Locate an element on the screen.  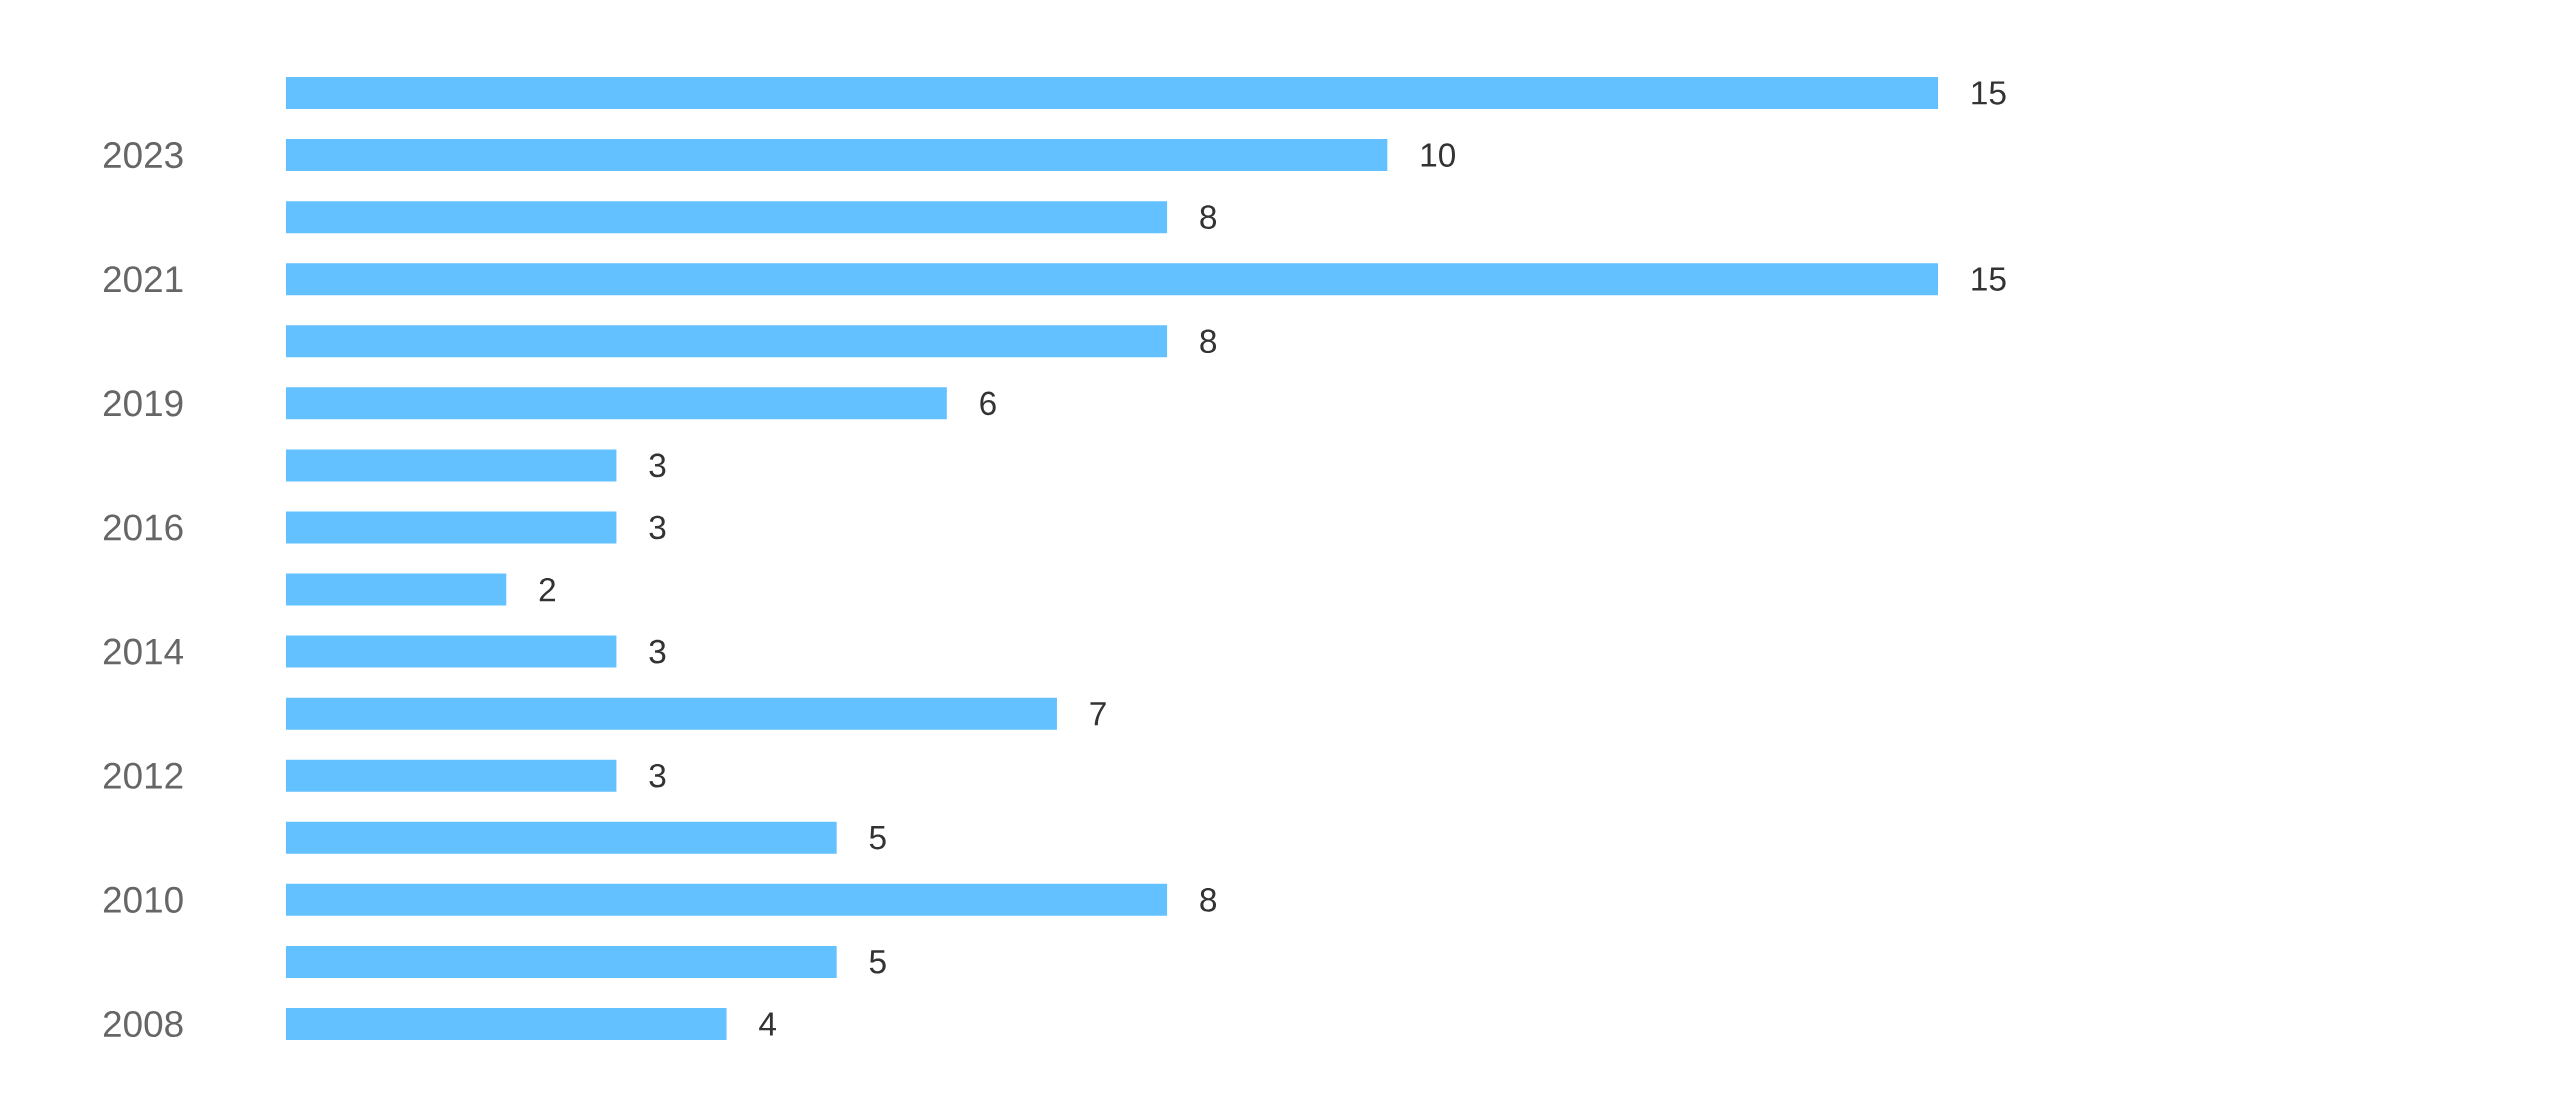
y-tick-label: 2016 is located at coordinates (143, 527).